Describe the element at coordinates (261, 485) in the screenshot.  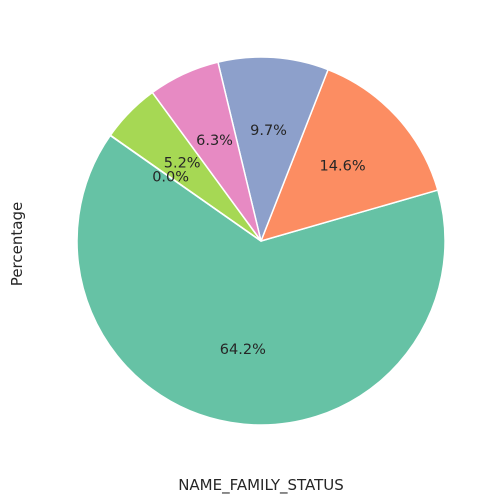
I see `x-axis-label: NAME_FAMILY_STATUS` at that location.